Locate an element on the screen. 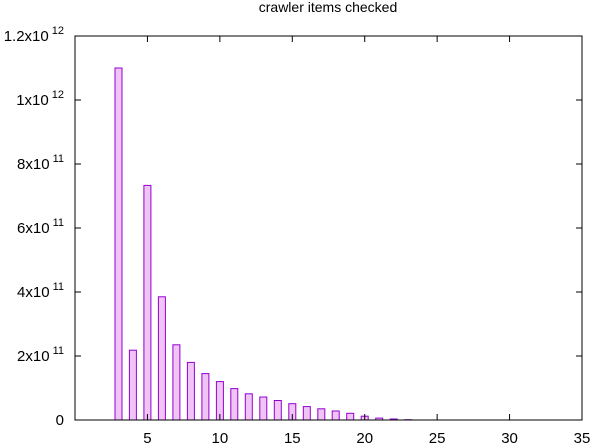  y-tick-label: 2x10 11 is located at coordinates (40, 355).